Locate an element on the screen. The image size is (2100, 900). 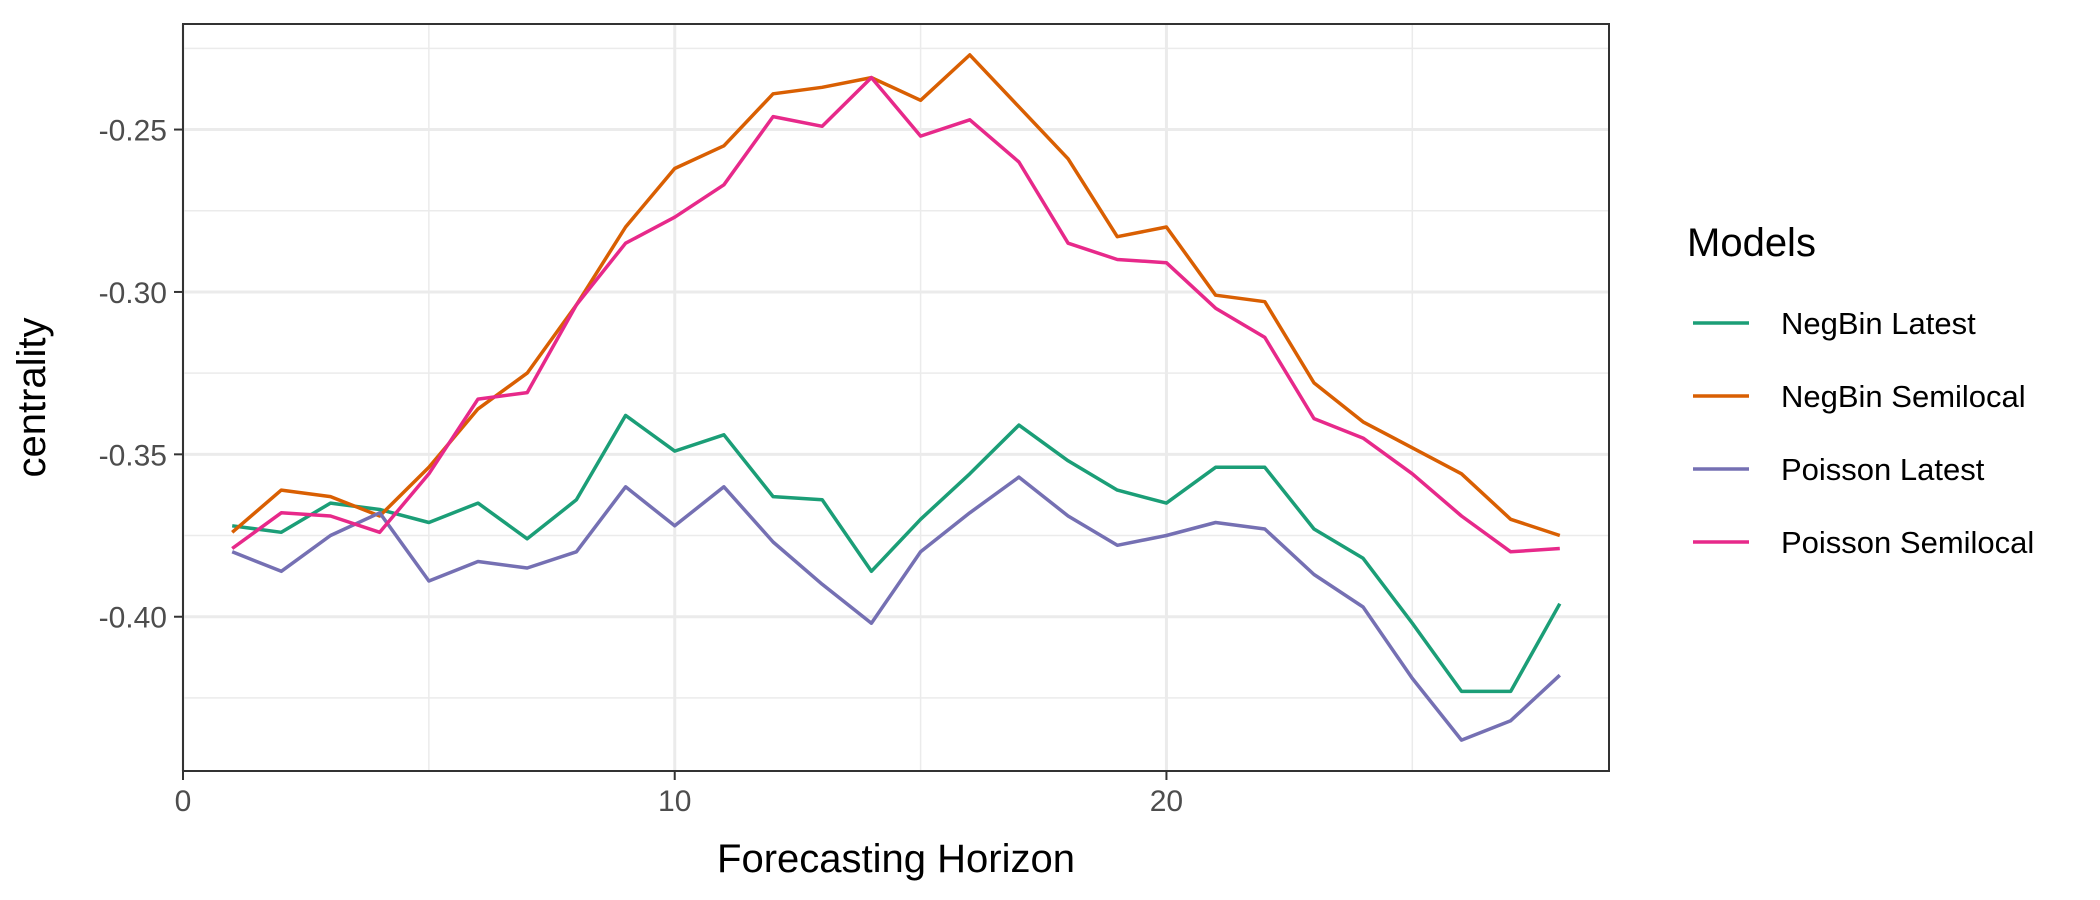
x-tick-label: 0 is located at coordinates (183, 801).